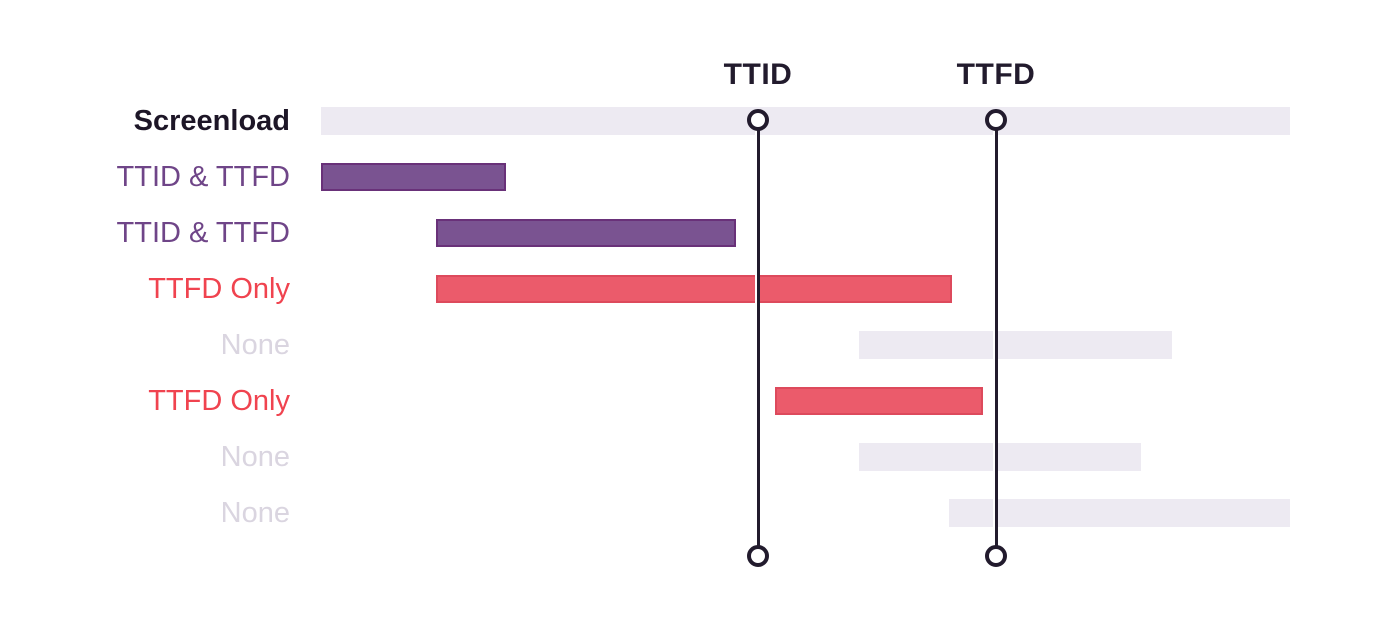 The image size is (1400, 627). Describe the element at coordinates (758, 74) in the screenshot. I see `ttid-marker-label: TTID` at that location.